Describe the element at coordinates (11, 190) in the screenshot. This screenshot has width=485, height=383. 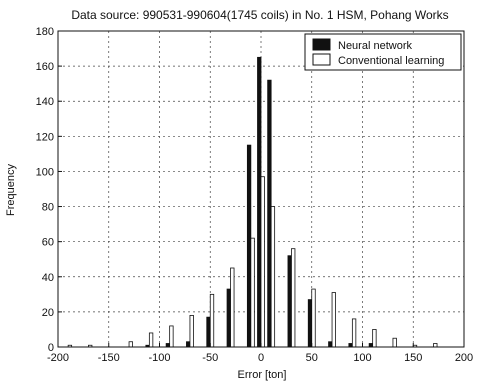
I see `y-axis-label: Frequency` at that location.